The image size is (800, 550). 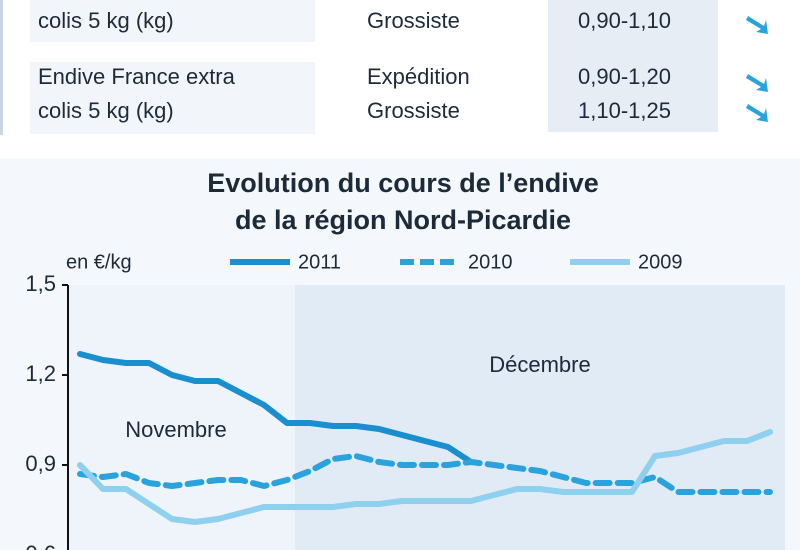 I want to click on legend-label: 2010, so click(x=490, y=262).